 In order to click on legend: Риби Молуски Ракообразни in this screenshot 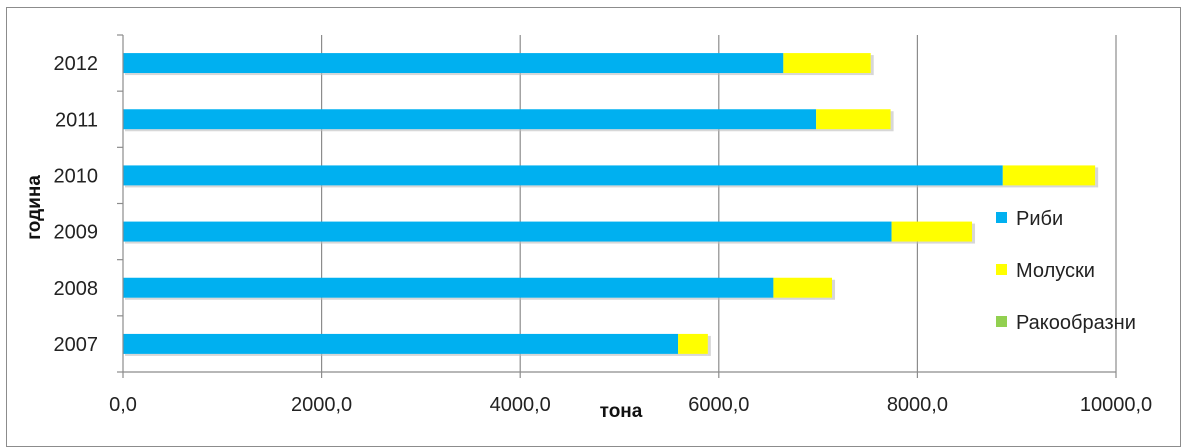, I will do `click(1066, 271)`.